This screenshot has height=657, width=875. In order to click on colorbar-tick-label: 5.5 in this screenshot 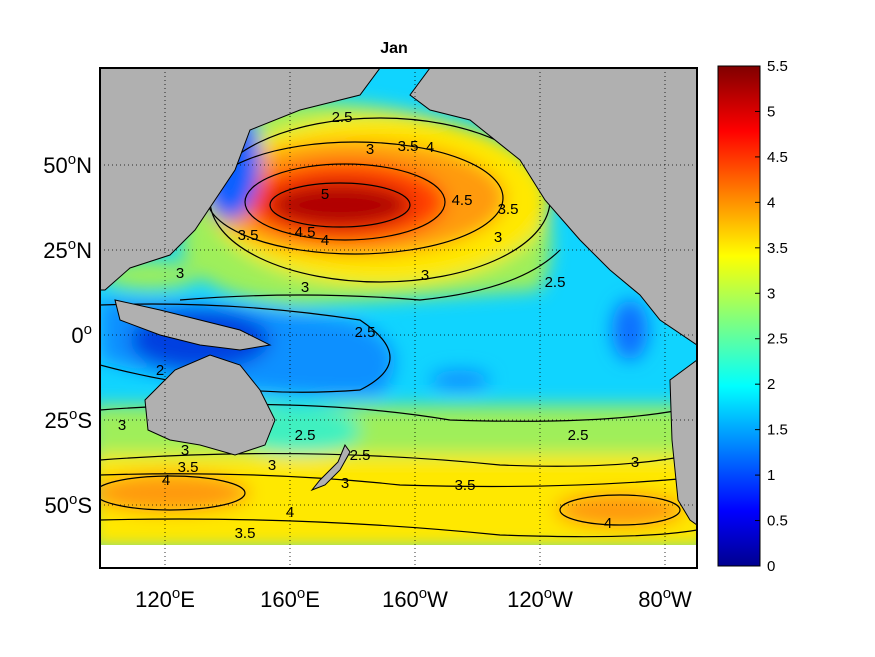, I will do `click(777, 66)`.